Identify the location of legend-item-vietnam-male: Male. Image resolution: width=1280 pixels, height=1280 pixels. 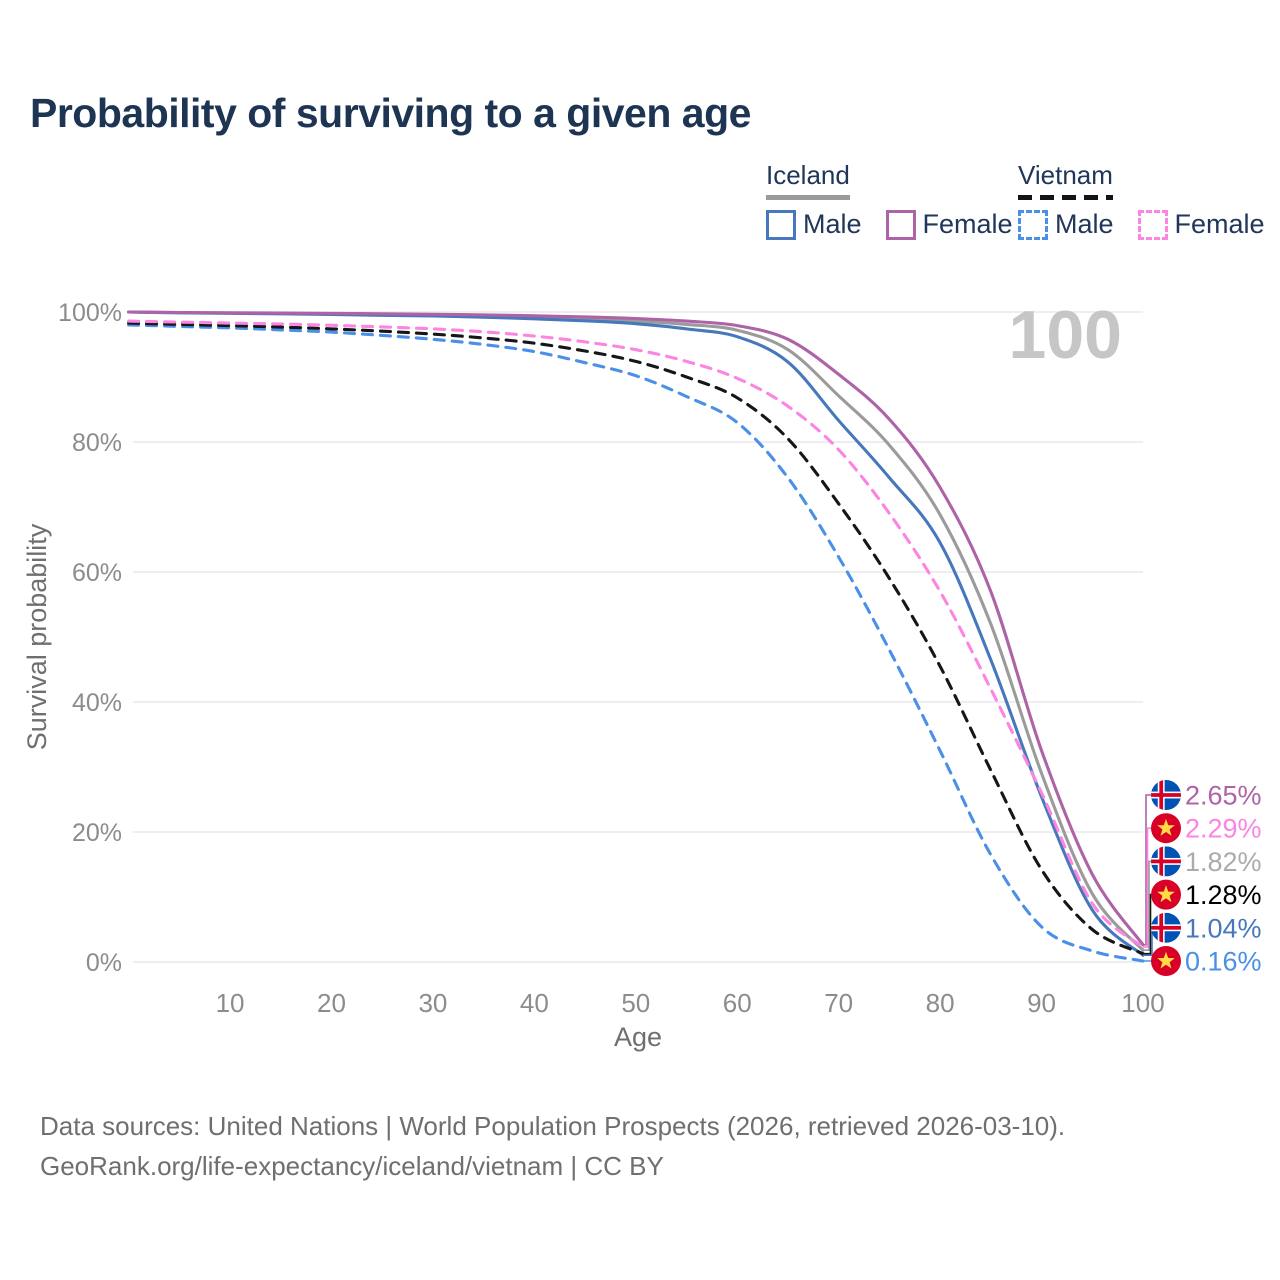
(1066, 224).